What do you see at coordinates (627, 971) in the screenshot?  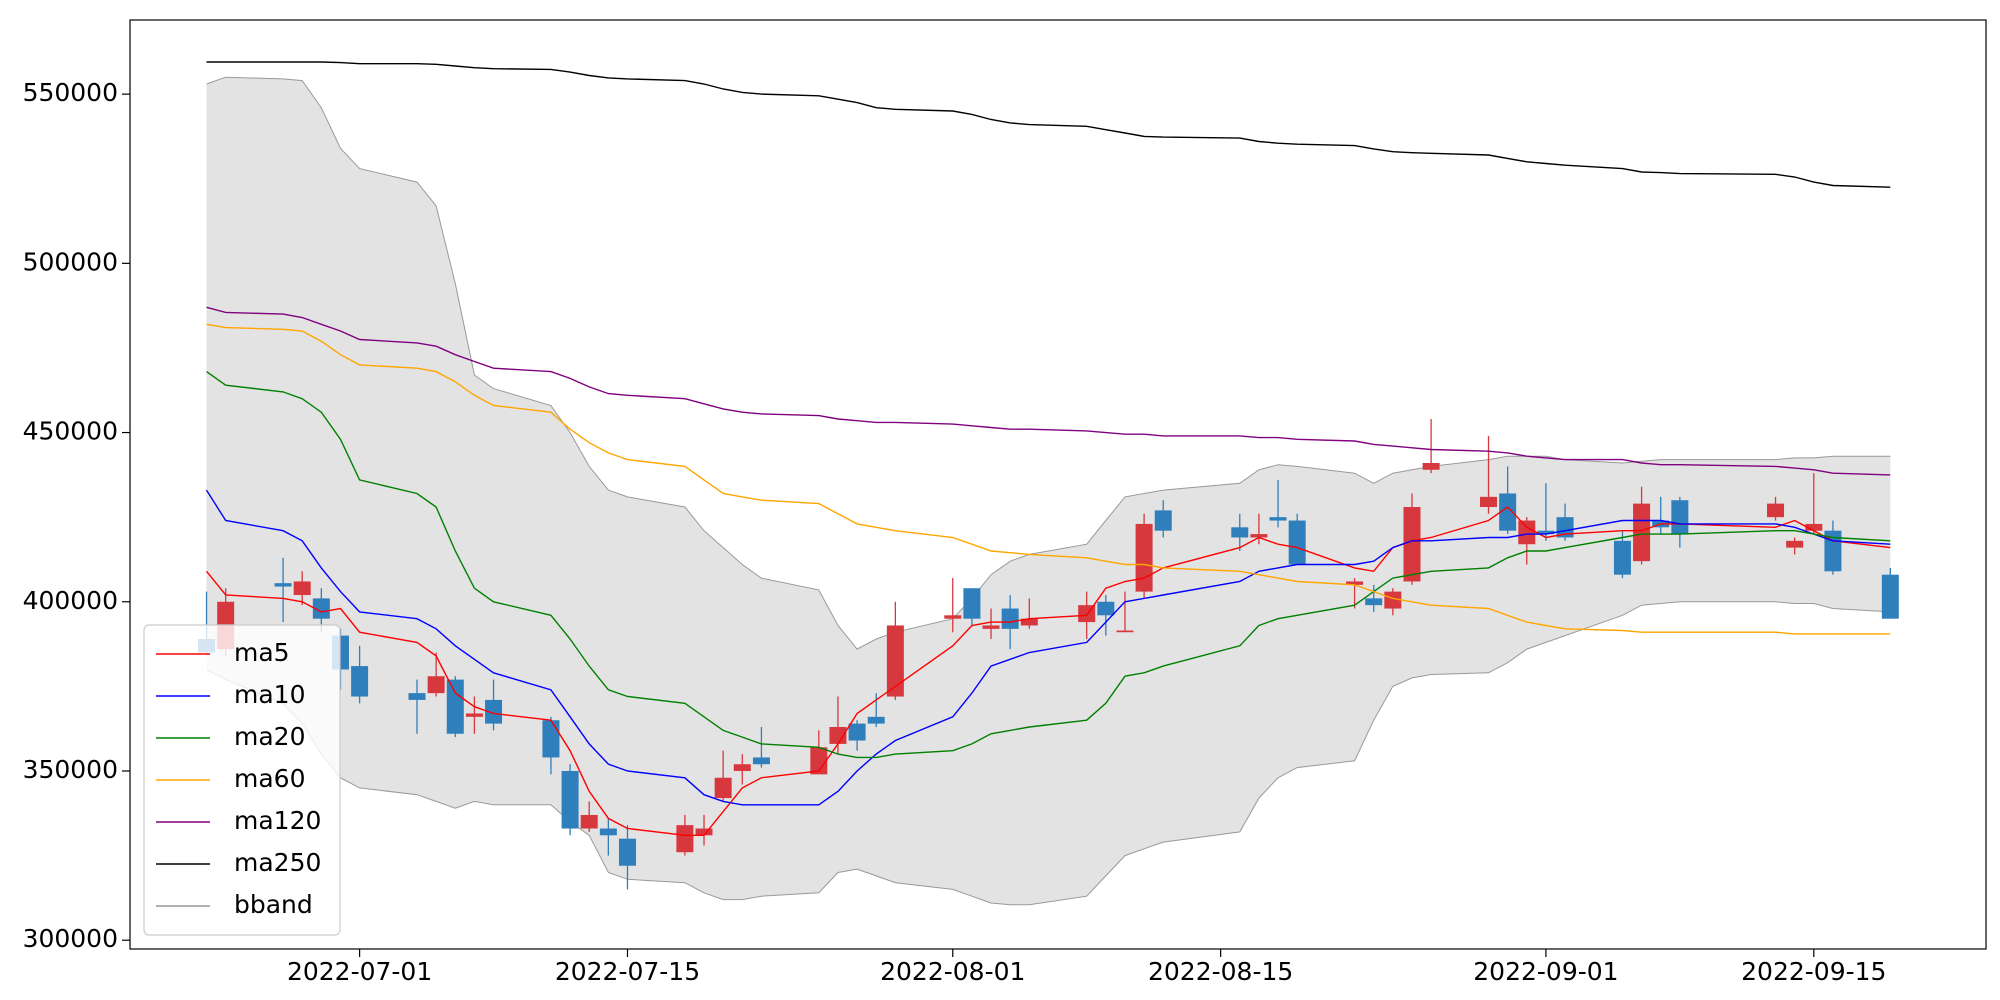 I see `x-tick-label: 2022-07-15` at bounding box center [627, 971].